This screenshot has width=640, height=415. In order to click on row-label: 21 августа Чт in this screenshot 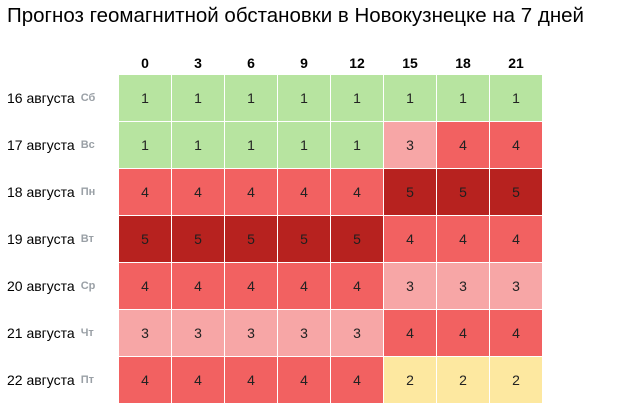, I will do `click(59, 333)`.